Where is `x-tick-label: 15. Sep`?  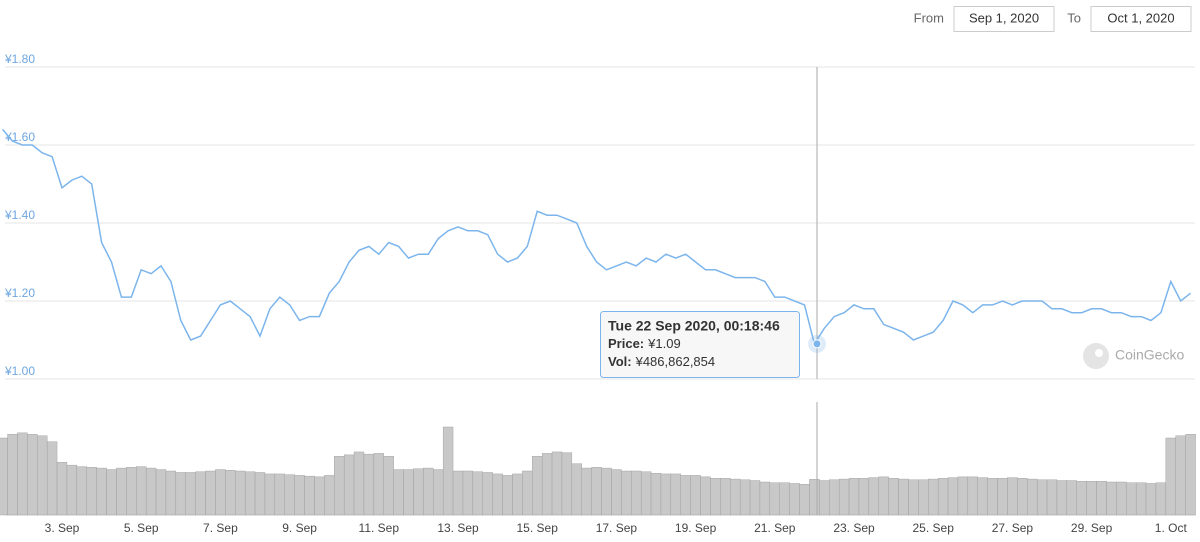
x-tick-label: 15. Sep is located at coordinates (538, 528).